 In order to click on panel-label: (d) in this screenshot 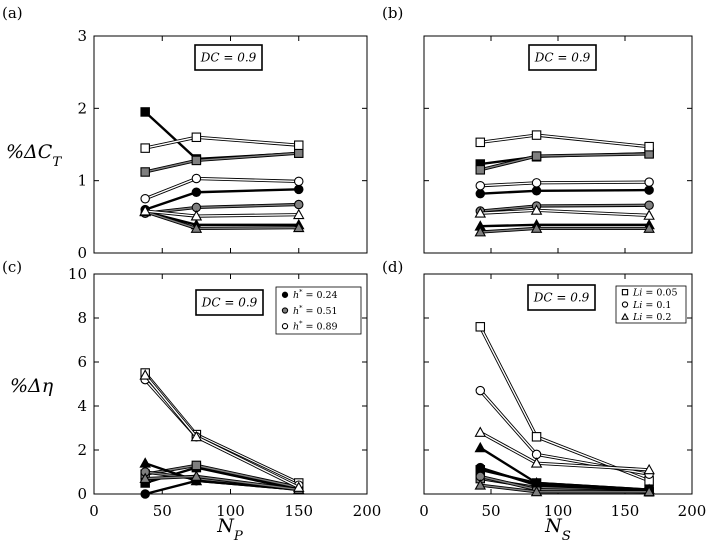, I will do `click(392, 267)`.